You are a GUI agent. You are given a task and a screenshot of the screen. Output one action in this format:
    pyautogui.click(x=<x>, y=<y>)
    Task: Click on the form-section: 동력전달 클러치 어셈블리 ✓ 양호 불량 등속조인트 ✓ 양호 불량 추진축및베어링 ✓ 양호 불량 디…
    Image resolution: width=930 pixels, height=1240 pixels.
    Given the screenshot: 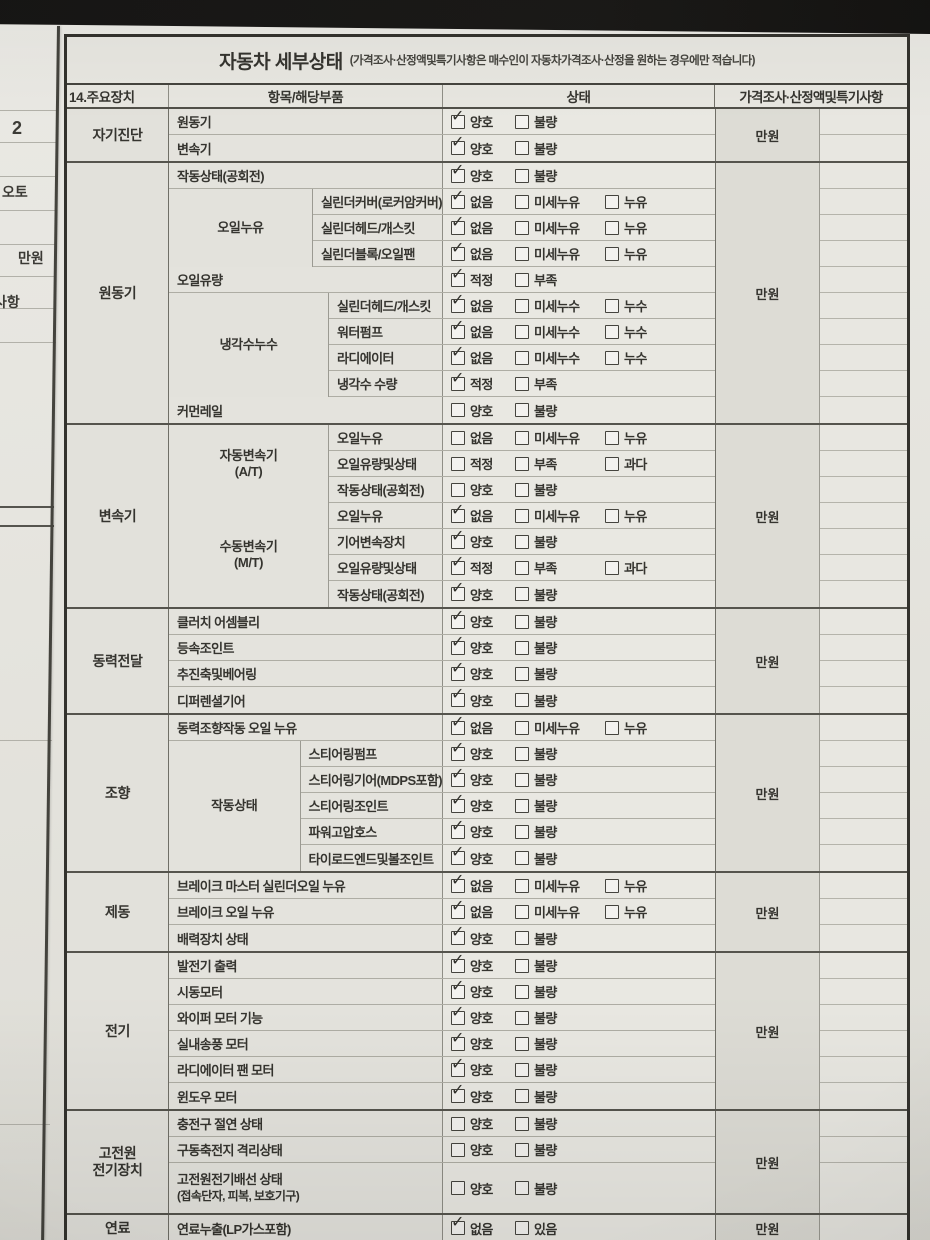 What is the action you would take?
    pyautogui.click(x=487, y=660)
    